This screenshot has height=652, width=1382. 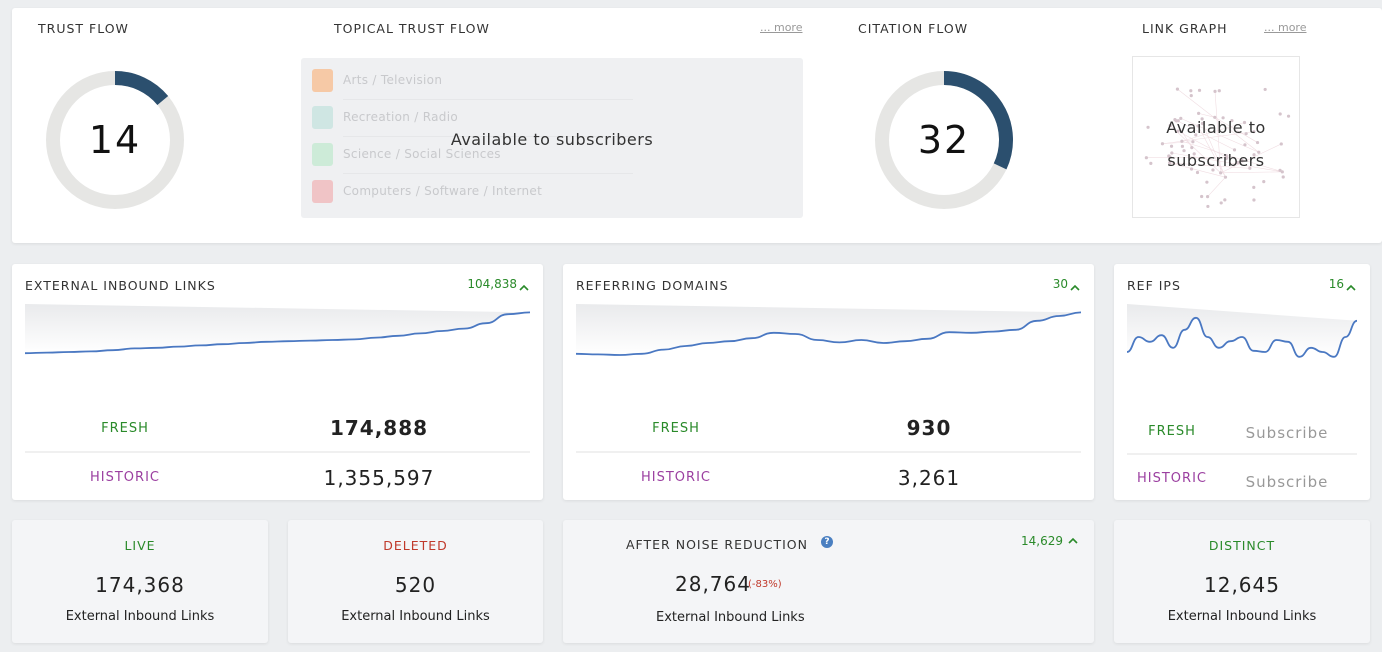 I want to click on change-value: 104,838, so click(x=492, y=284).